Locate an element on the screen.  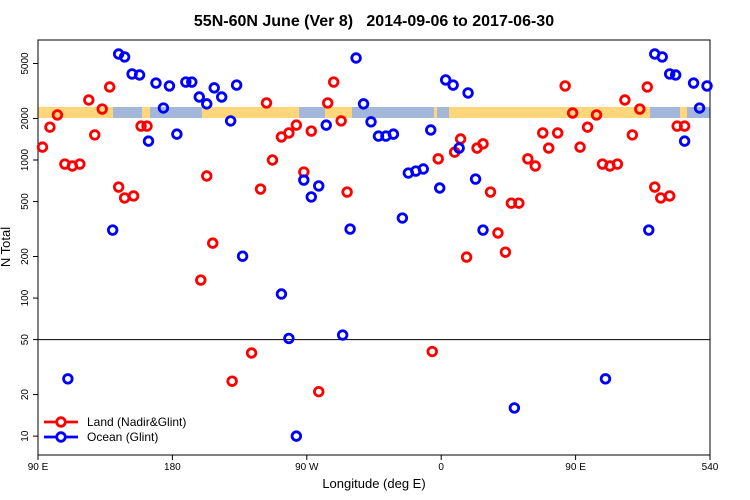
y-axis-label: N Total is located at coordinates (6, 247).